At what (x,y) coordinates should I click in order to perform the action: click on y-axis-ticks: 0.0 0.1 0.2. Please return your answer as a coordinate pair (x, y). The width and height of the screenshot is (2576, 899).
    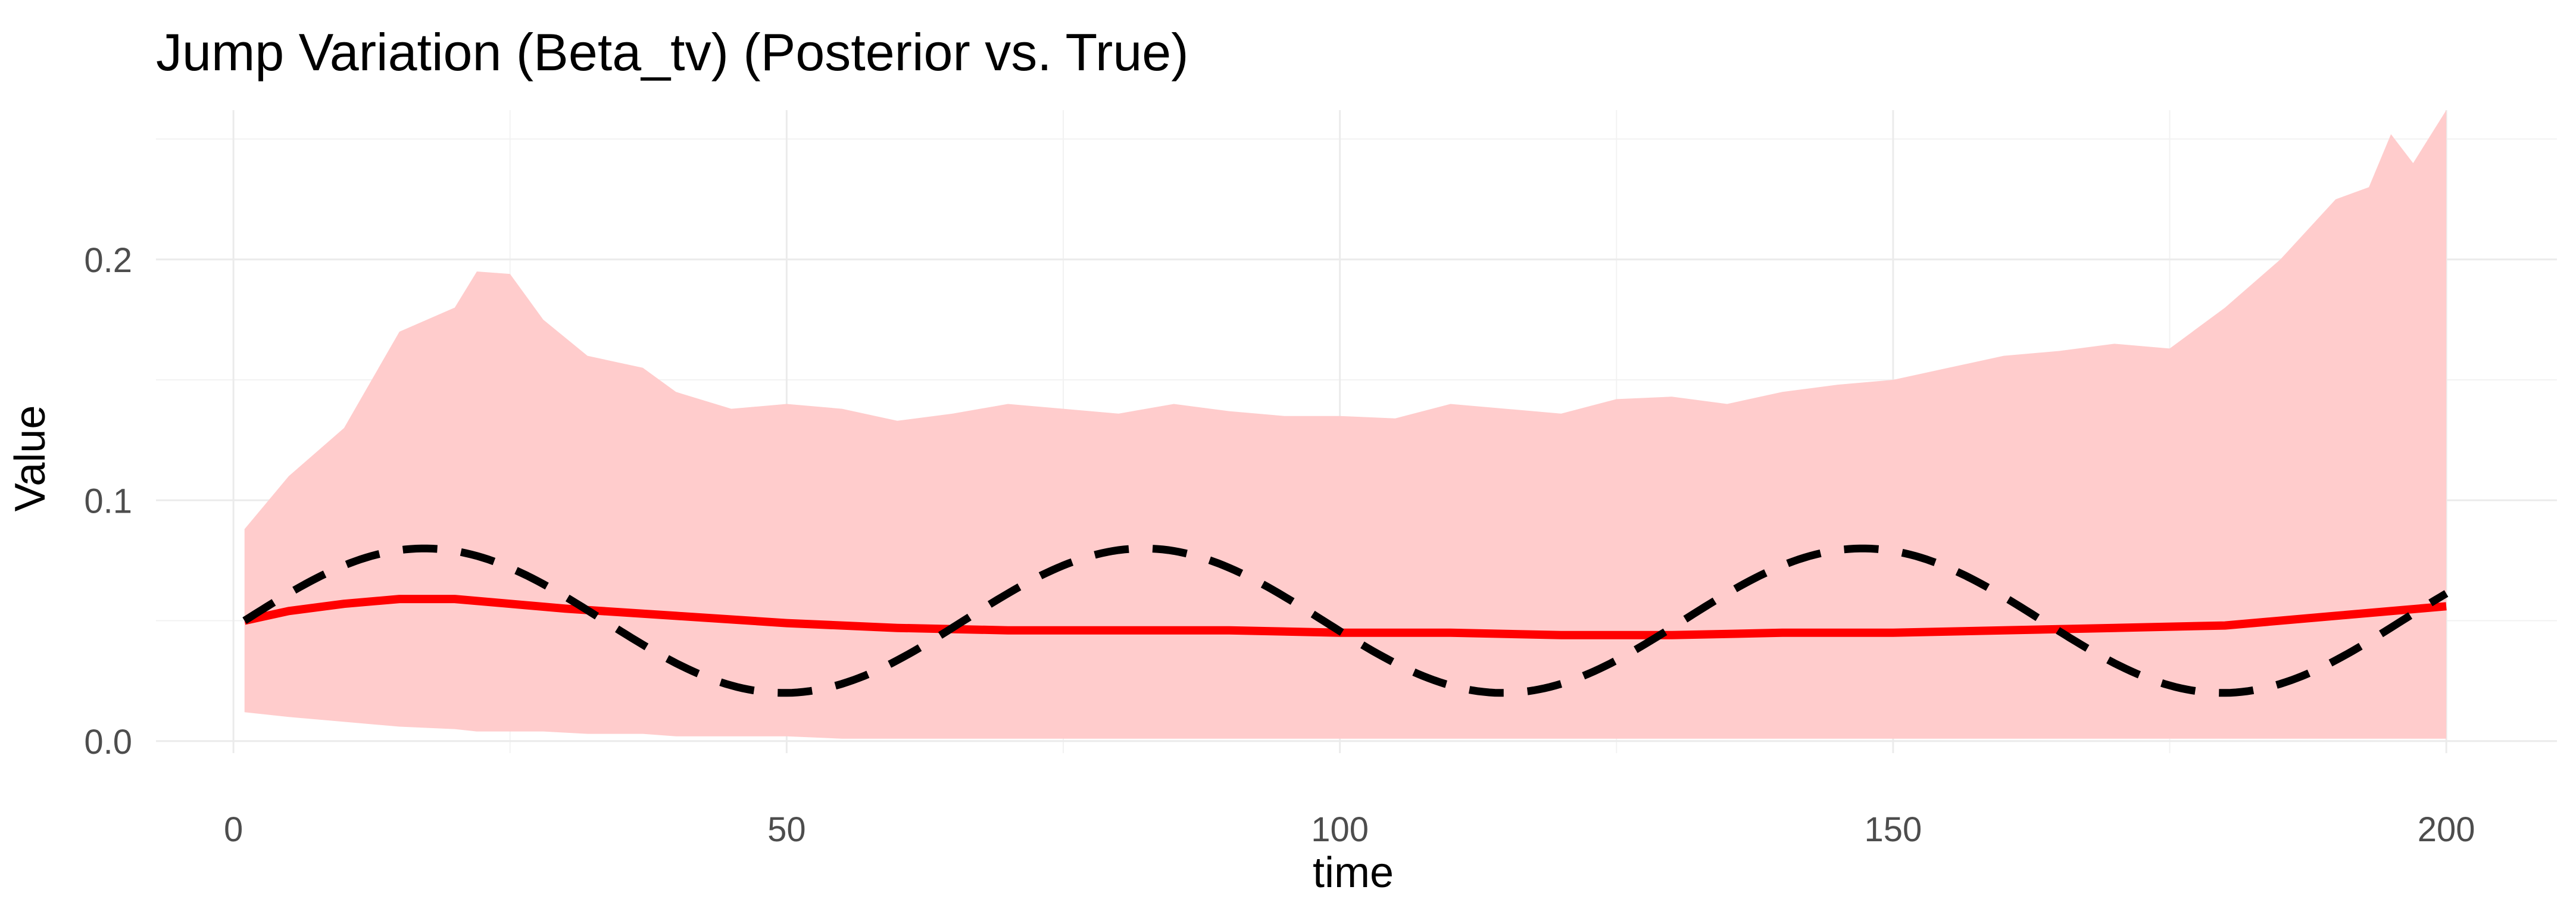
    Looking at the image, I should click on (108, 501).